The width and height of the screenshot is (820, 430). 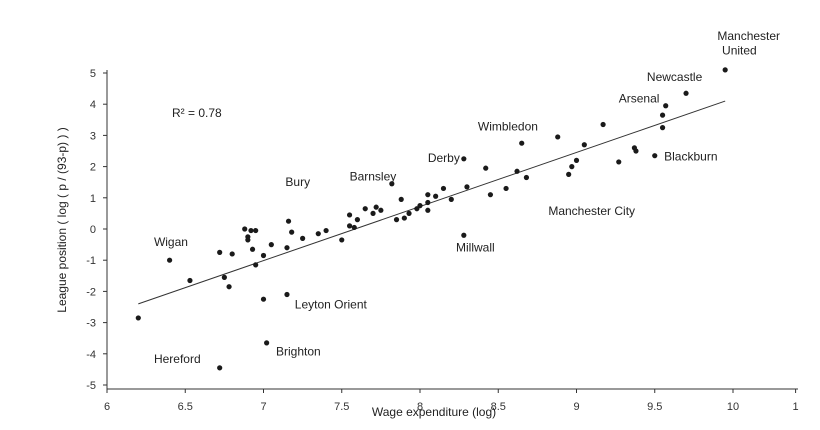 What do you see at coordinates (62, 219) in the screenshot?
I see `y-axis-title: League position ( log ( p / (93-p) ) )` at bounding box center [62, 219].